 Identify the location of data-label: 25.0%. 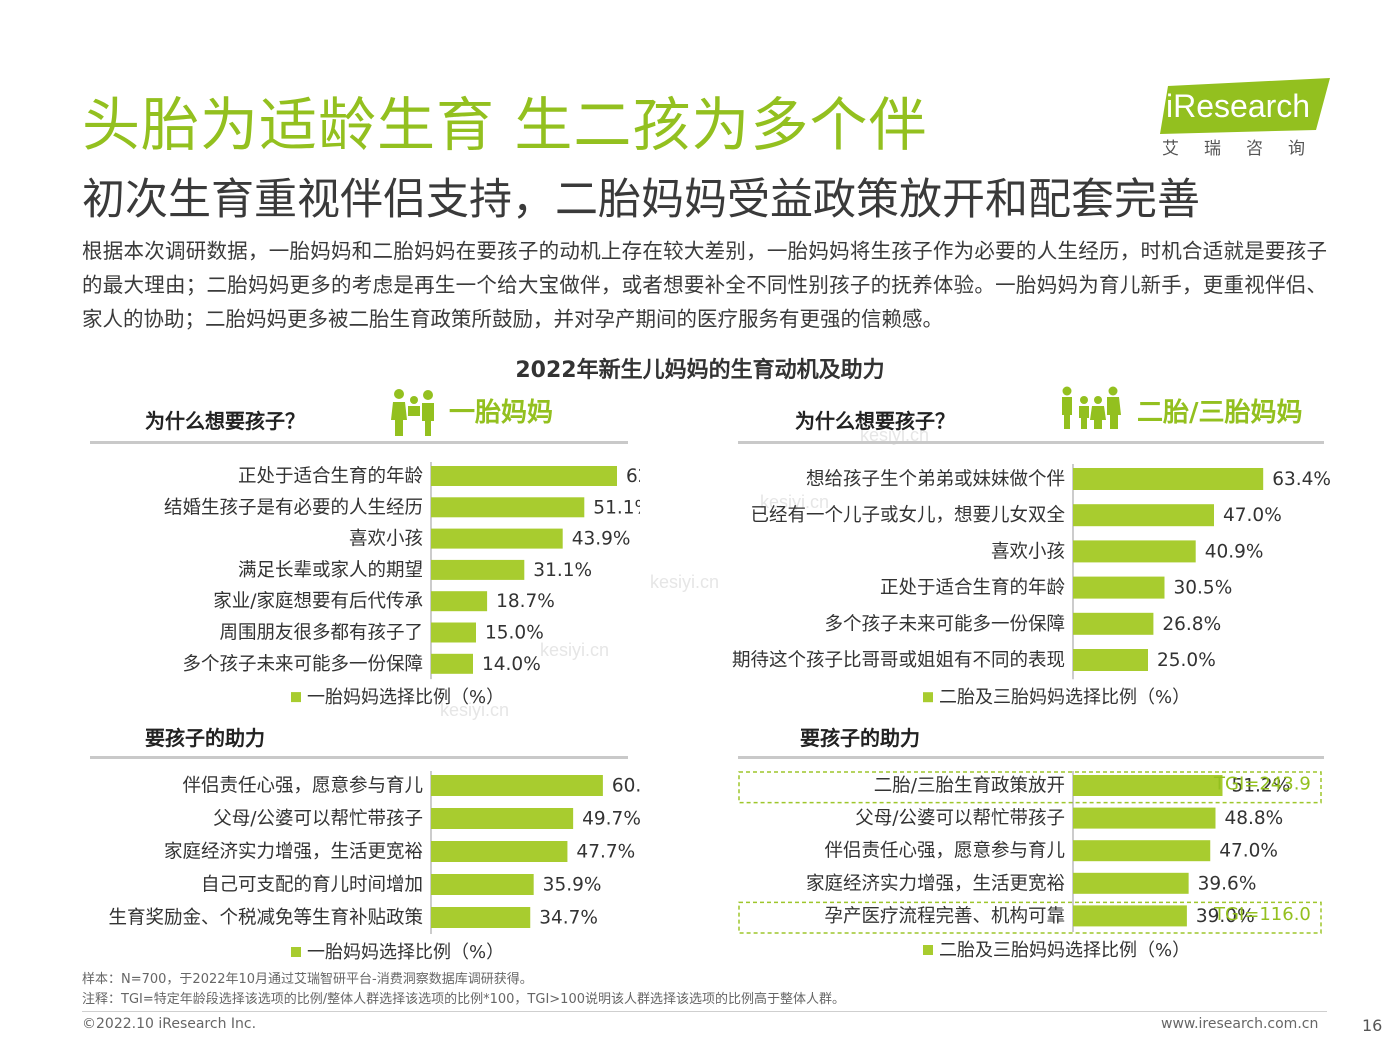
(1186, 660).